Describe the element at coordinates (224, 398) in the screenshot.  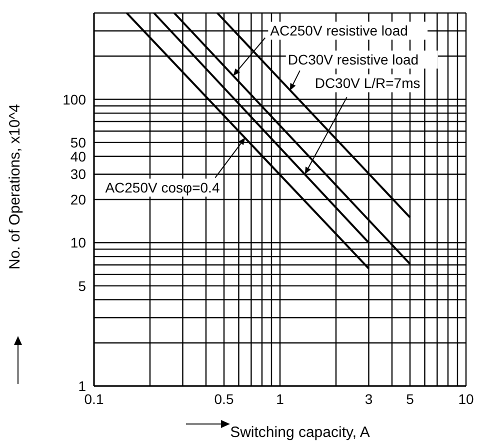
I see `x-tick-label: 0.5` at that location.